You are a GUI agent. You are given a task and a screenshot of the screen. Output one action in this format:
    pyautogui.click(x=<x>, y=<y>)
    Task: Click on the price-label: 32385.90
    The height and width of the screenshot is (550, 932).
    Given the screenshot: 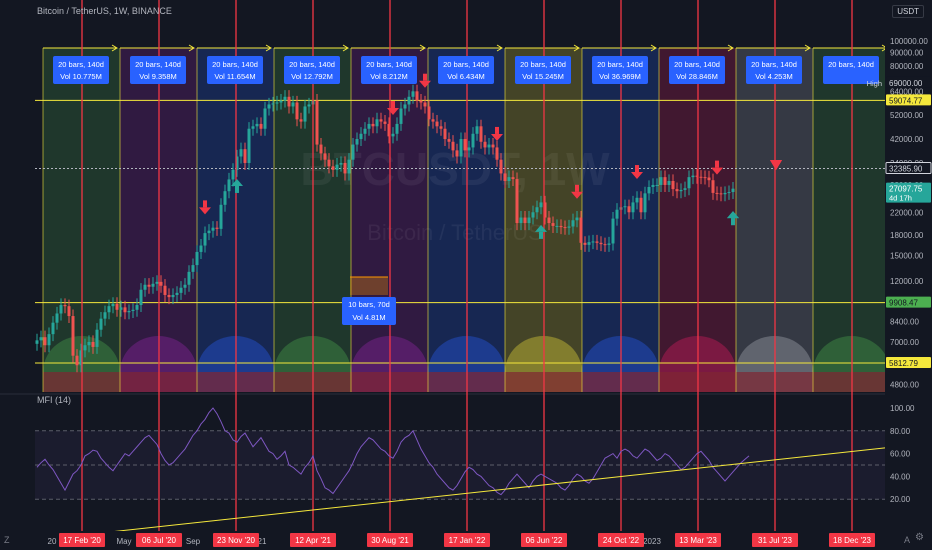 What is the action you would take?
    pyautogui.click(x=906, y=168)
    